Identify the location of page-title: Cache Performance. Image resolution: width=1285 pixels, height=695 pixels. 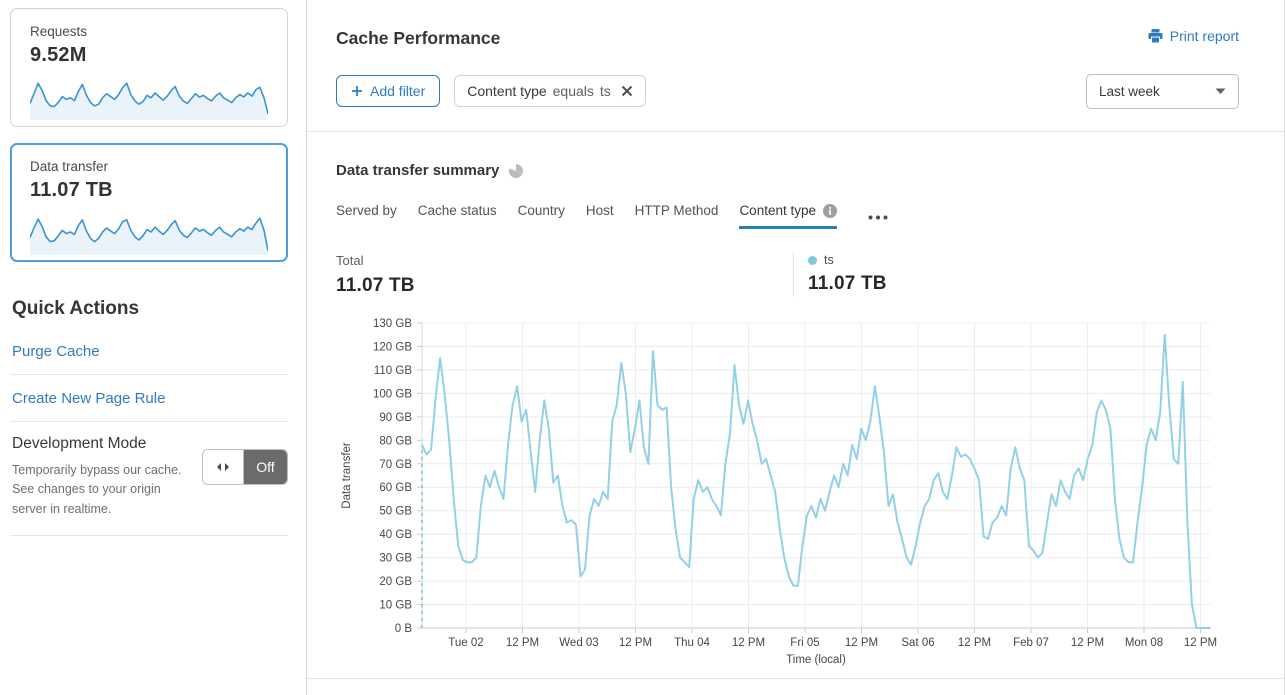
(418, 38).